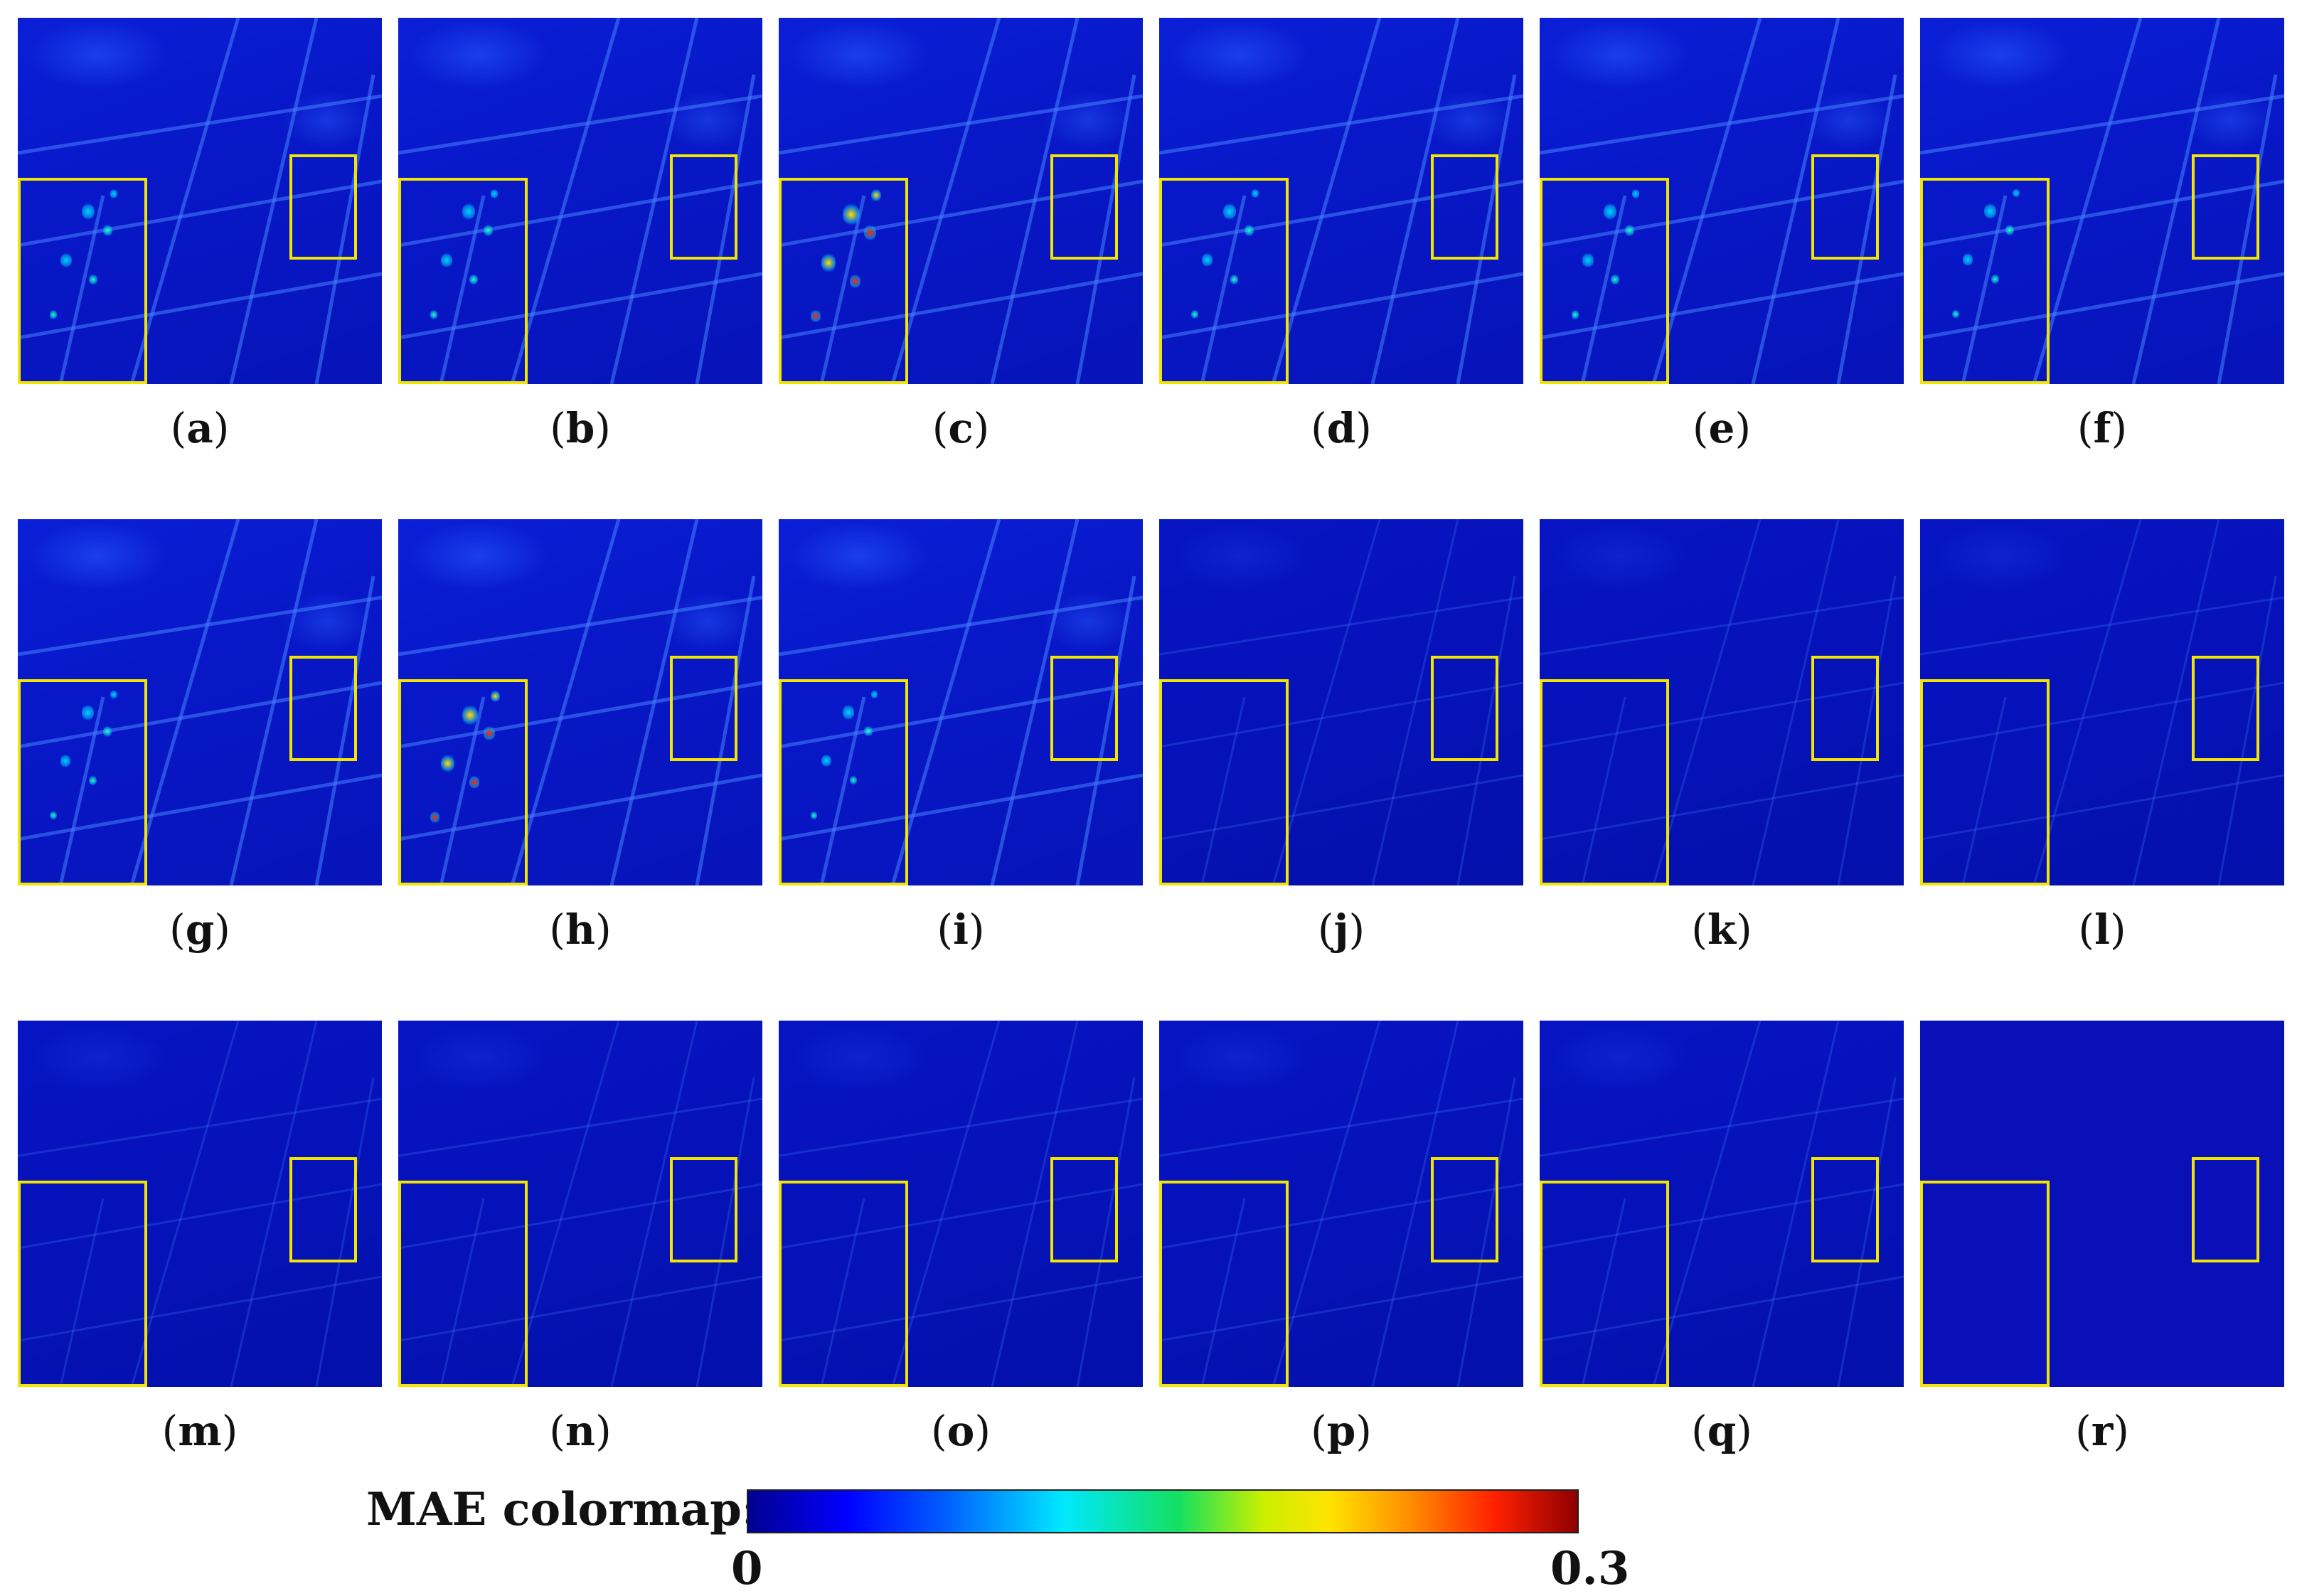 The image size is (2302, 1596). I want to click on panel-label-j: (j), so click(1341, 929).